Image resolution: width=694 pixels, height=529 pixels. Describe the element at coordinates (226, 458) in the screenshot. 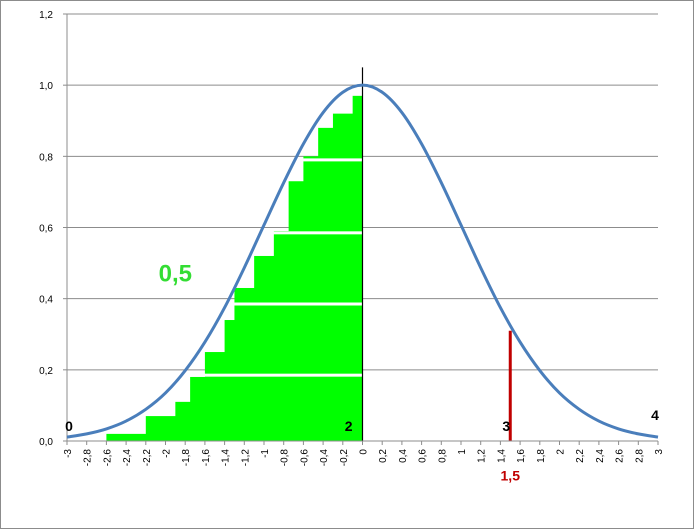

I see `x-tick-label: -1,4` at that location.